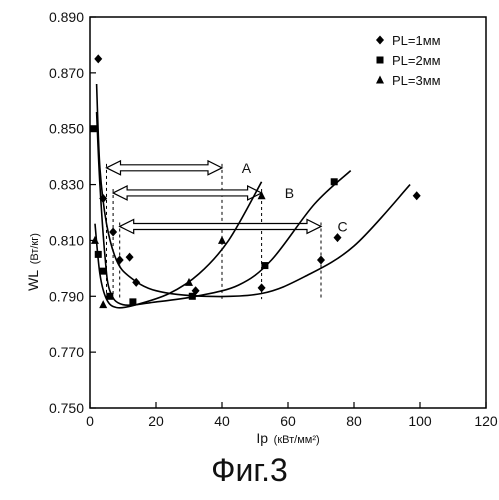 The height and width of the screenshot is (500, 499). I want to click on legend: PL=1мм PL=2мм PL=3мм, so click(408, 60).